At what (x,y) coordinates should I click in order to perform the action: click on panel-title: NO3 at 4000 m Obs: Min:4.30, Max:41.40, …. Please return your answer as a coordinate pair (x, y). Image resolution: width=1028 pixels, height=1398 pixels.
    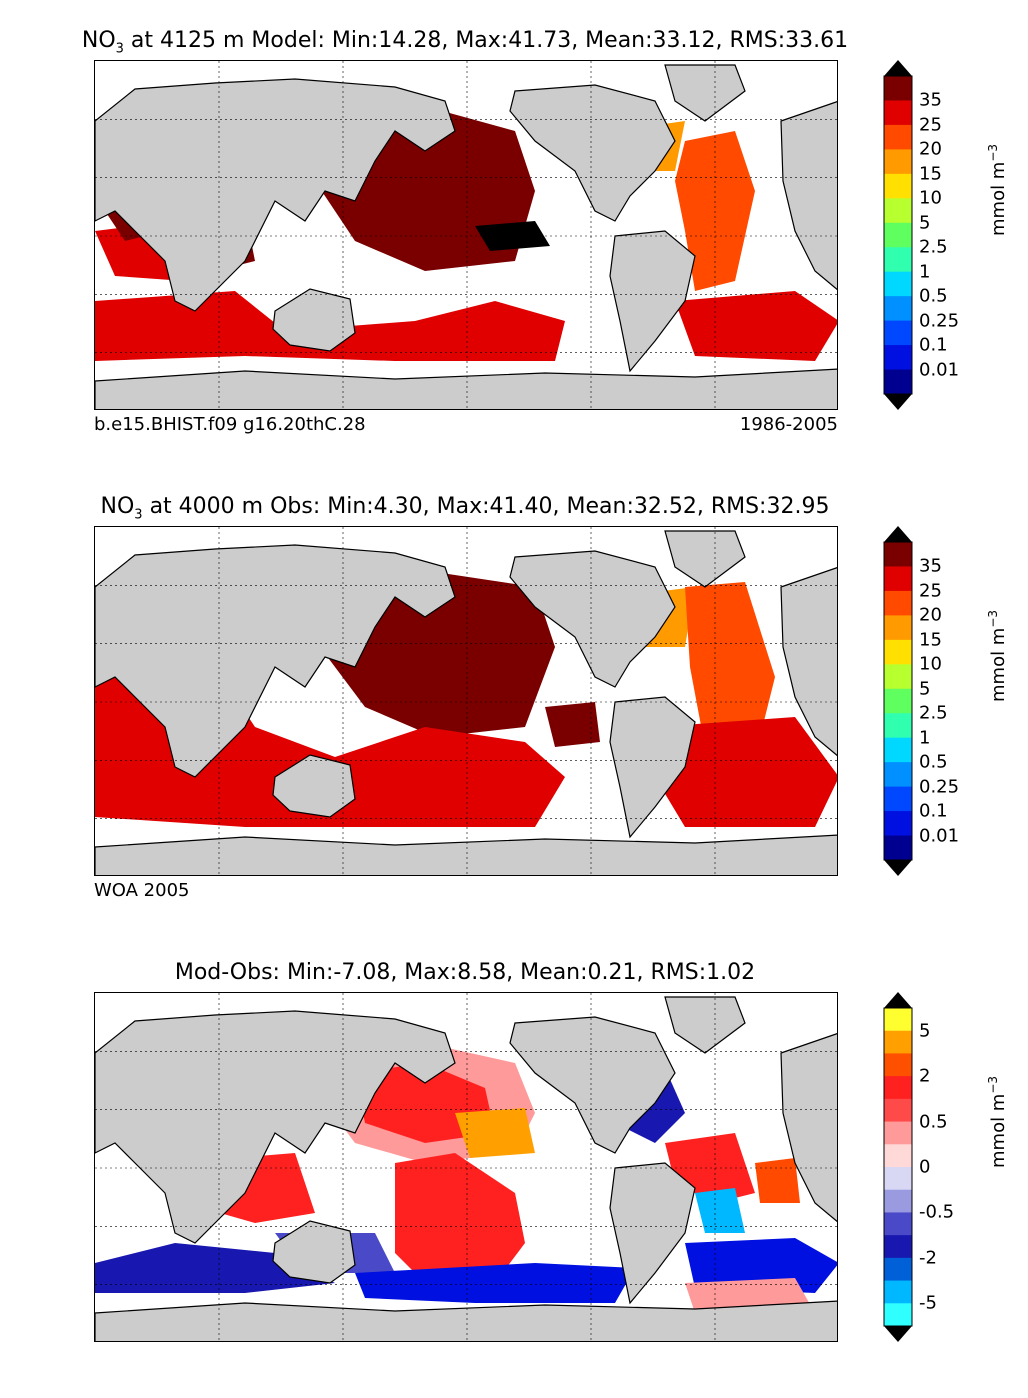
    Looking at the image, I should click on (465, 508).